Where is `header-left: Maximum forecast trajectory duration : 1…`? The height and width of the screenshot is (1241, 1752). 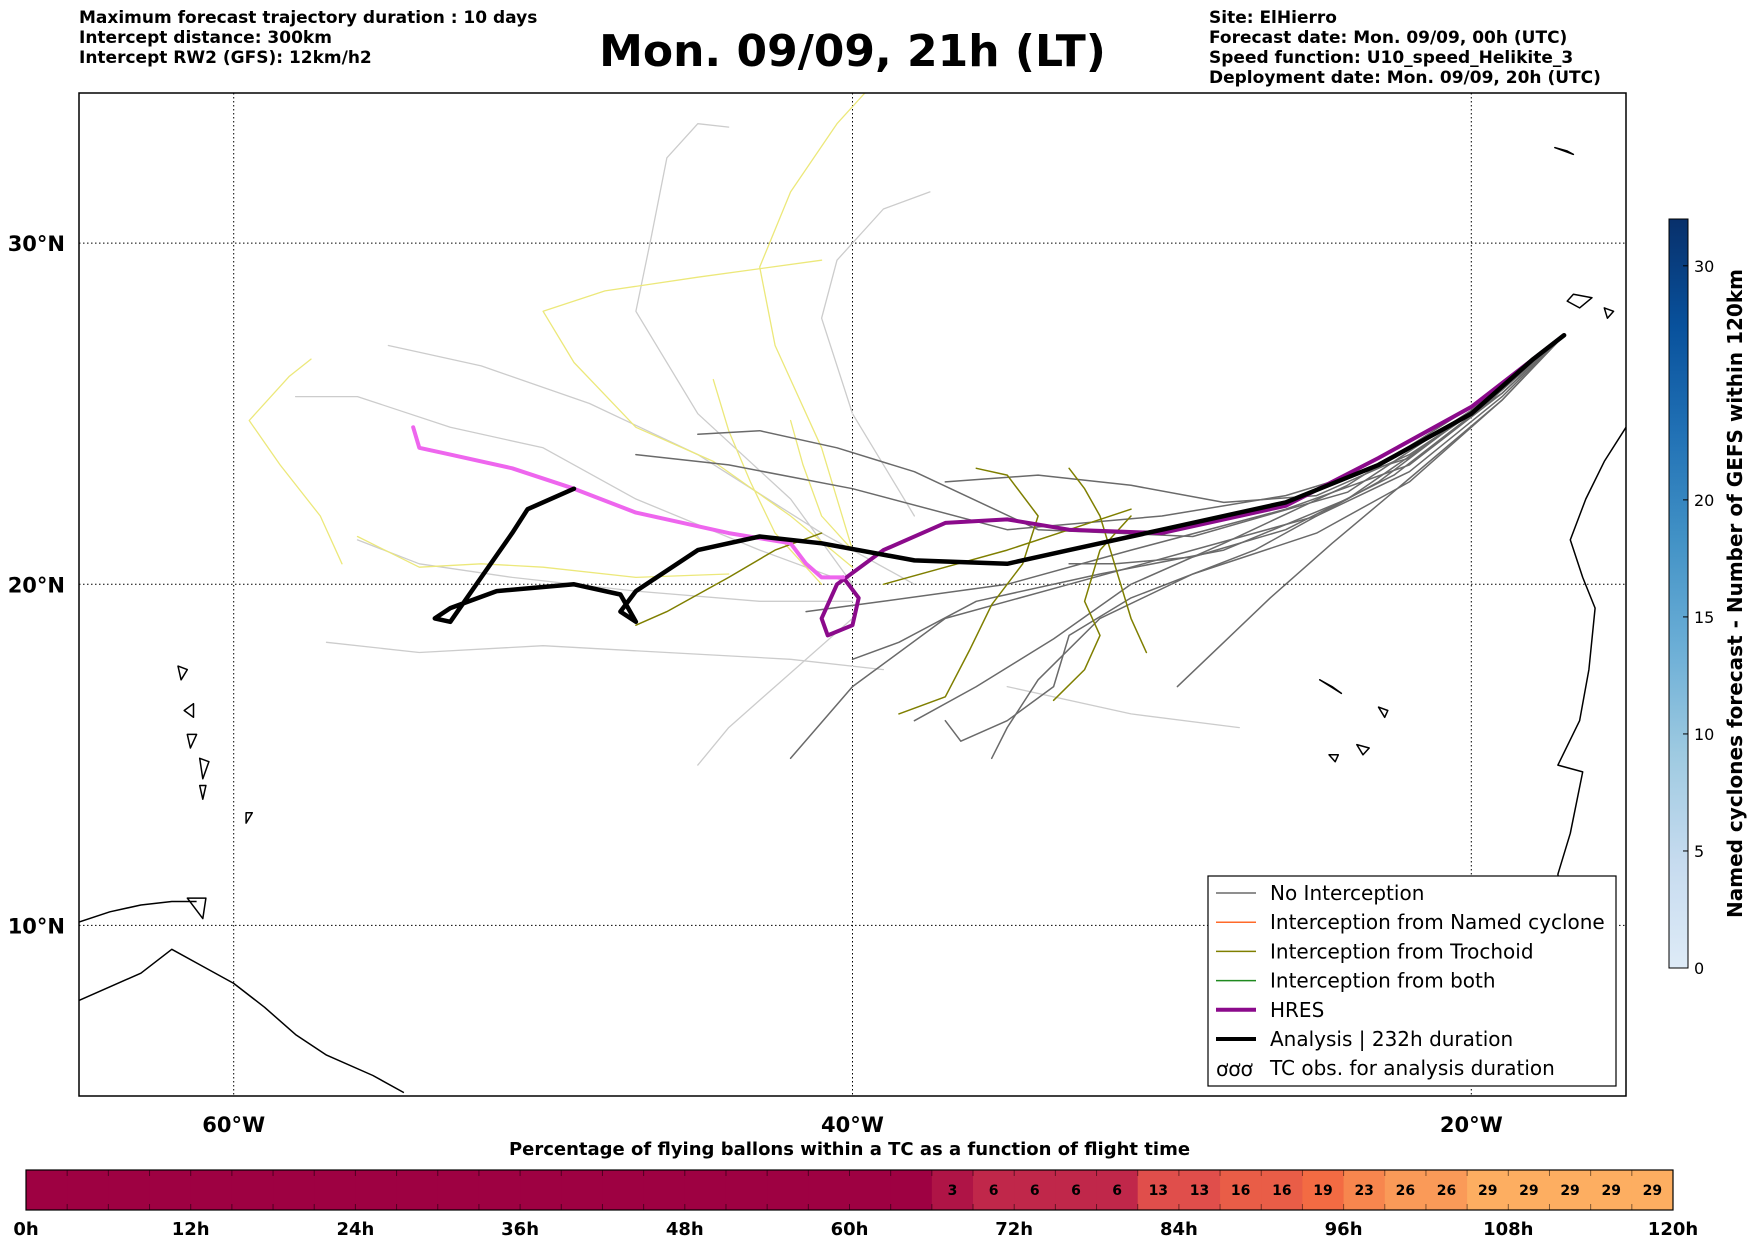 header-left: Maximum forecast trajectory duration : 1… is located at coordinates (308, 38).